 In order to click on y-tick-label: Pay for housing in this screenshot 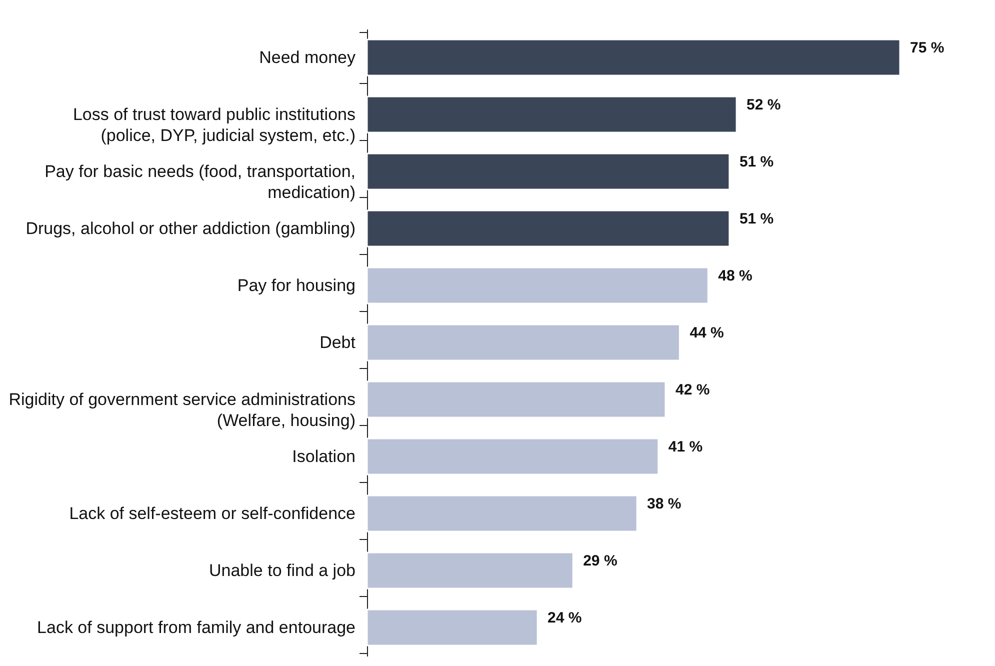, I will do `click(296, 285)`.